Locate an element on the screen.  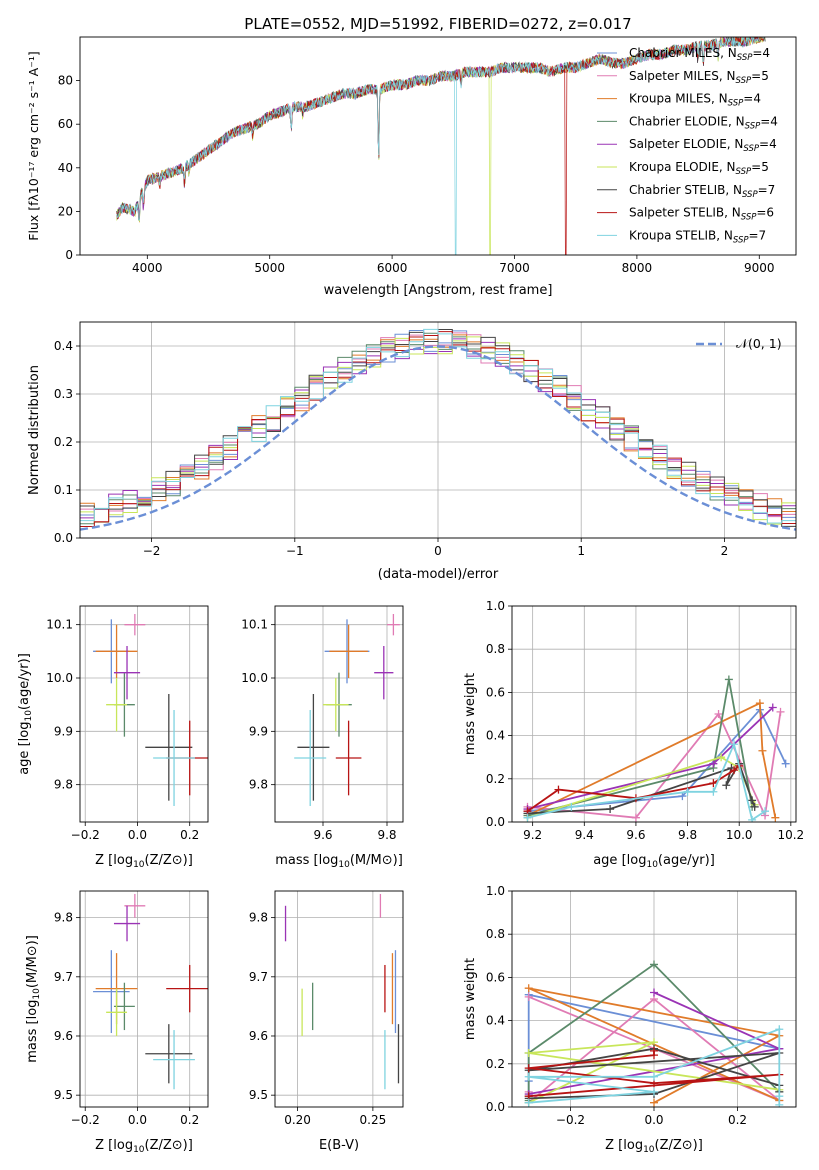
x-tick-label: 8000 is located at coordinates (637, 268).